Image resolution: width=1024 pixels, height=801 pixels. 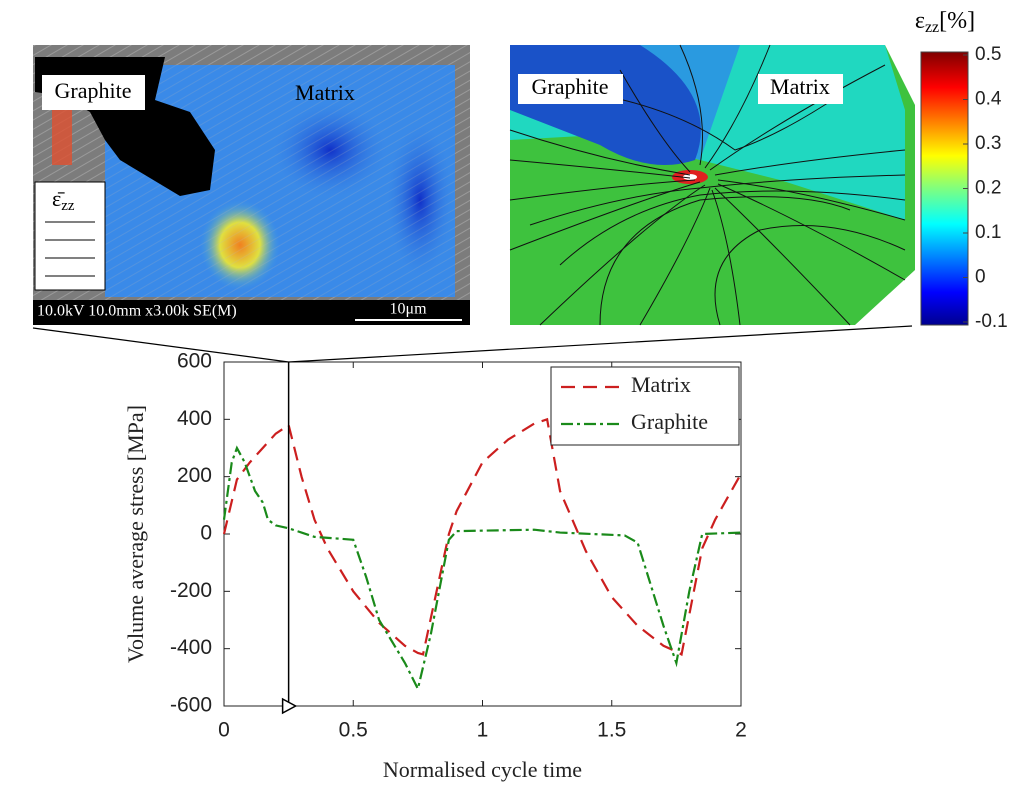 What do you see at coordinates (353, 730) in the screenshot?
I see `x-tick-label: 0.5` at bounding box center [353, 730].